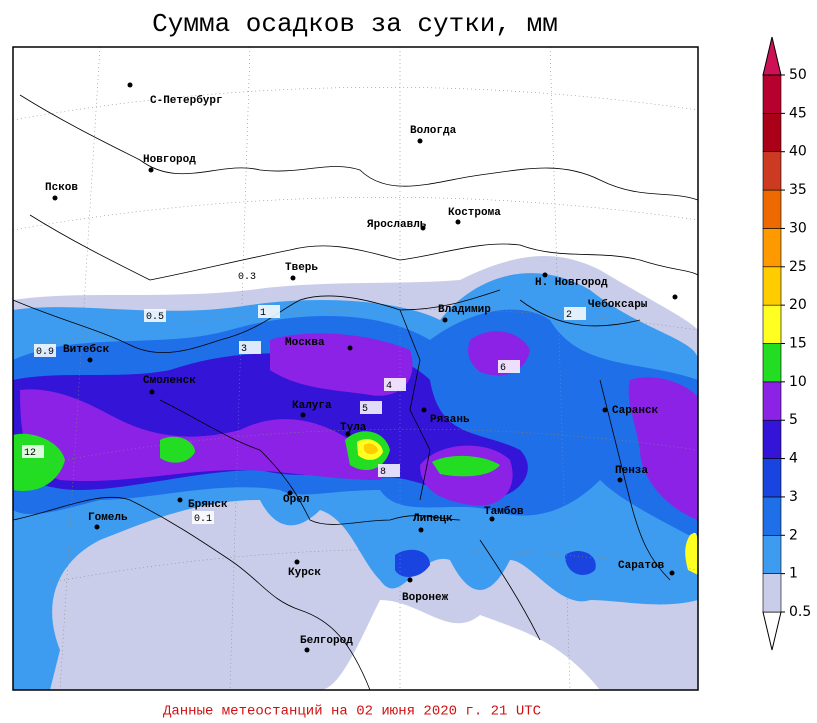  What do you see at coordinates (61, 188) in the screenshot?
I see `city-label: Псков` at bounding box center [61, 188].